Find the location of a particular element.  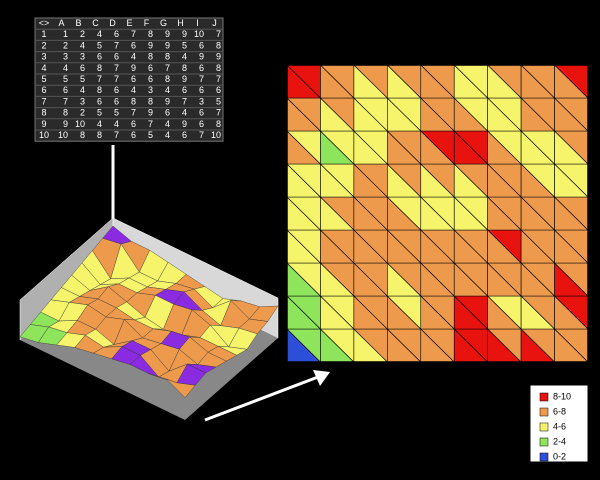

legend: 8-10 6-8 4-6 2-4 0-2 is located at coordinates (555, 426).